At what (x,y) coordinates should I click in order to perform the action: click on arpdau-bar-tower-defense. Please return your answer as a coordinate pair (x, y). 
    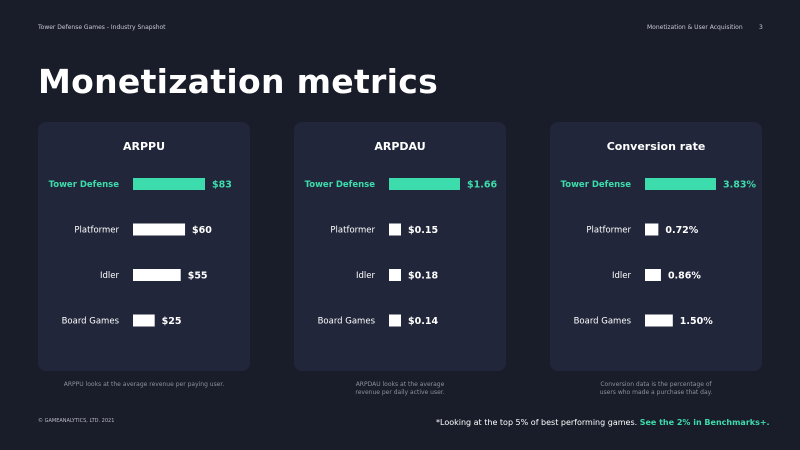
    Looking at the image, I should click on (424, 184).